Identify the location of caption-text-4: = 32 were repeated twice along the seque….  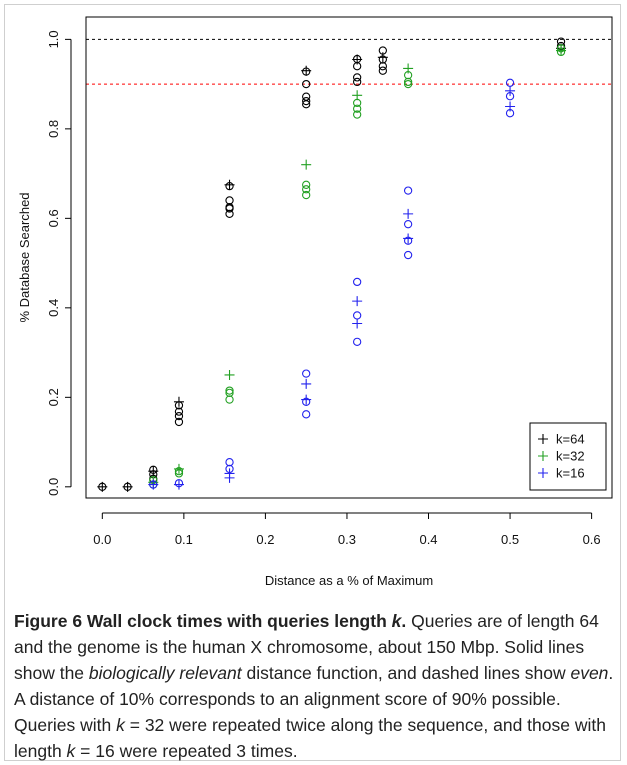
(310, 738).